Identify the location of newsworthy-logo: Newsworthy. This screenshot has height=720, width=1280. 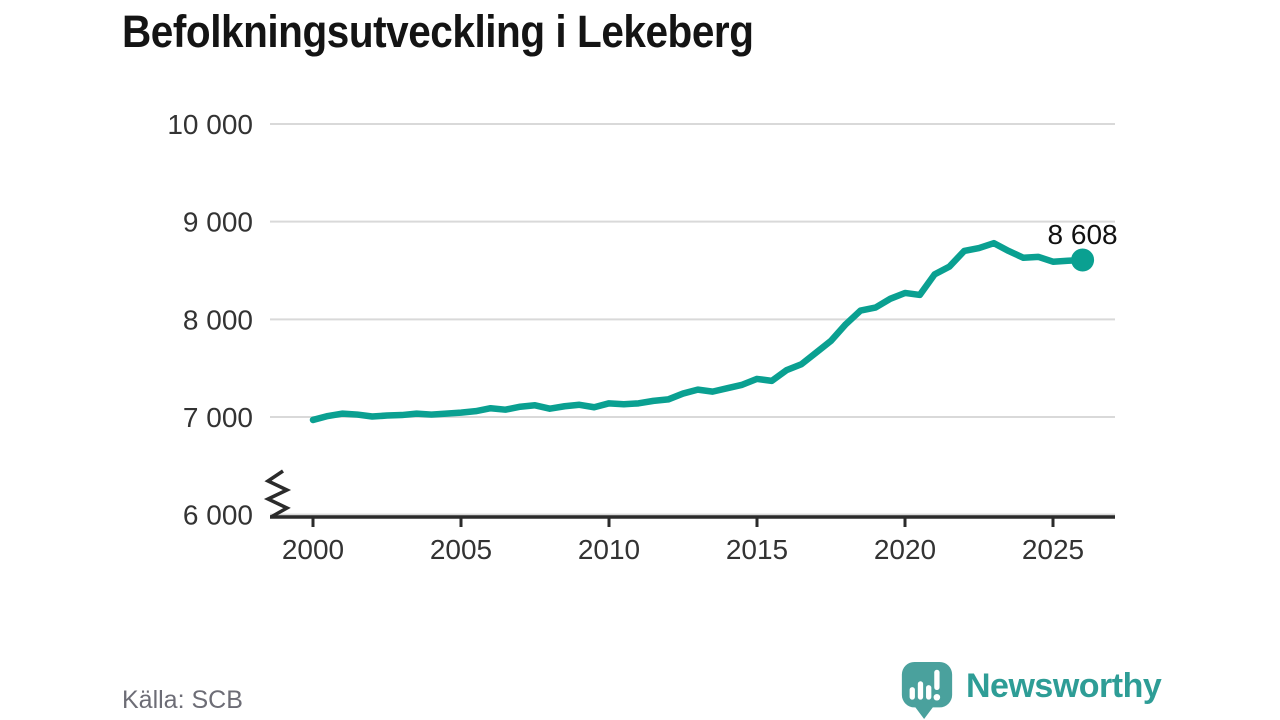
(1030, 690).